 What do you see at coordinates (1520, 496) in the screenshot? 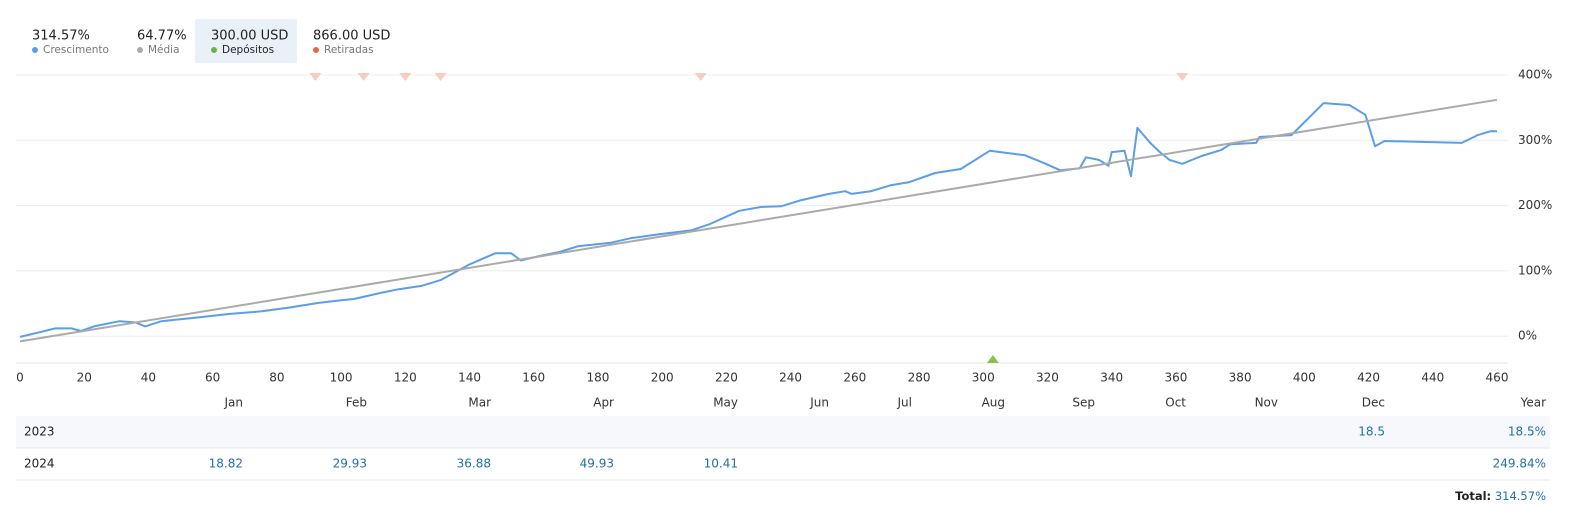
I see `total-value: 314.57%` at bounding box center [1520, 496].